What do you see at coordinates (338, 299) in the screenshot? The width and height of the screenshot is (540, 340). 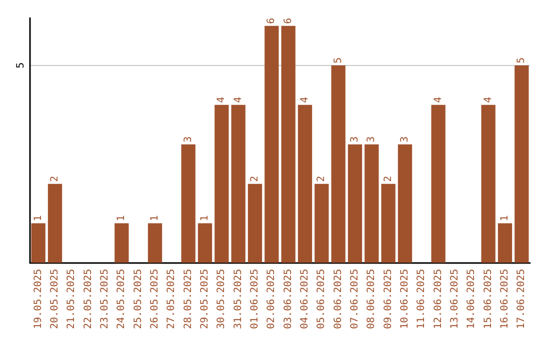 I see `x-tick-label: 06.06.2025` at bounding box center [338, 299].